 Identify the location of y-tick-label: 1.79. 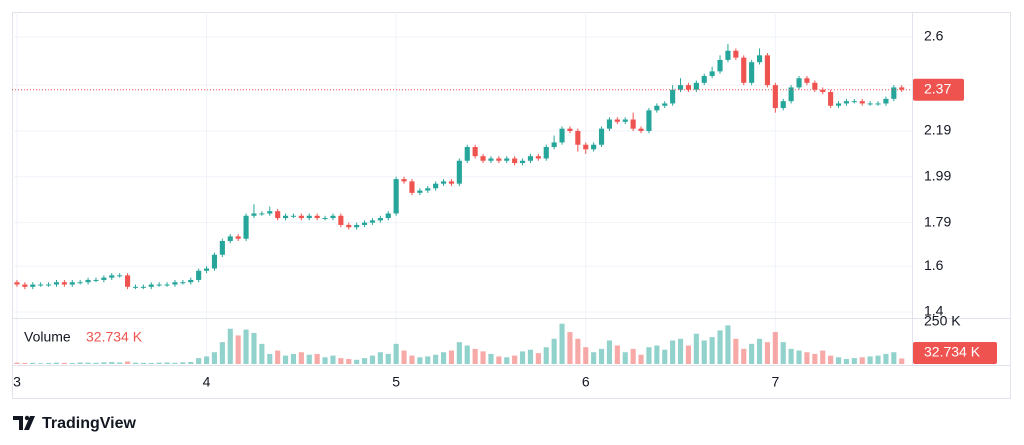
(937, 221).